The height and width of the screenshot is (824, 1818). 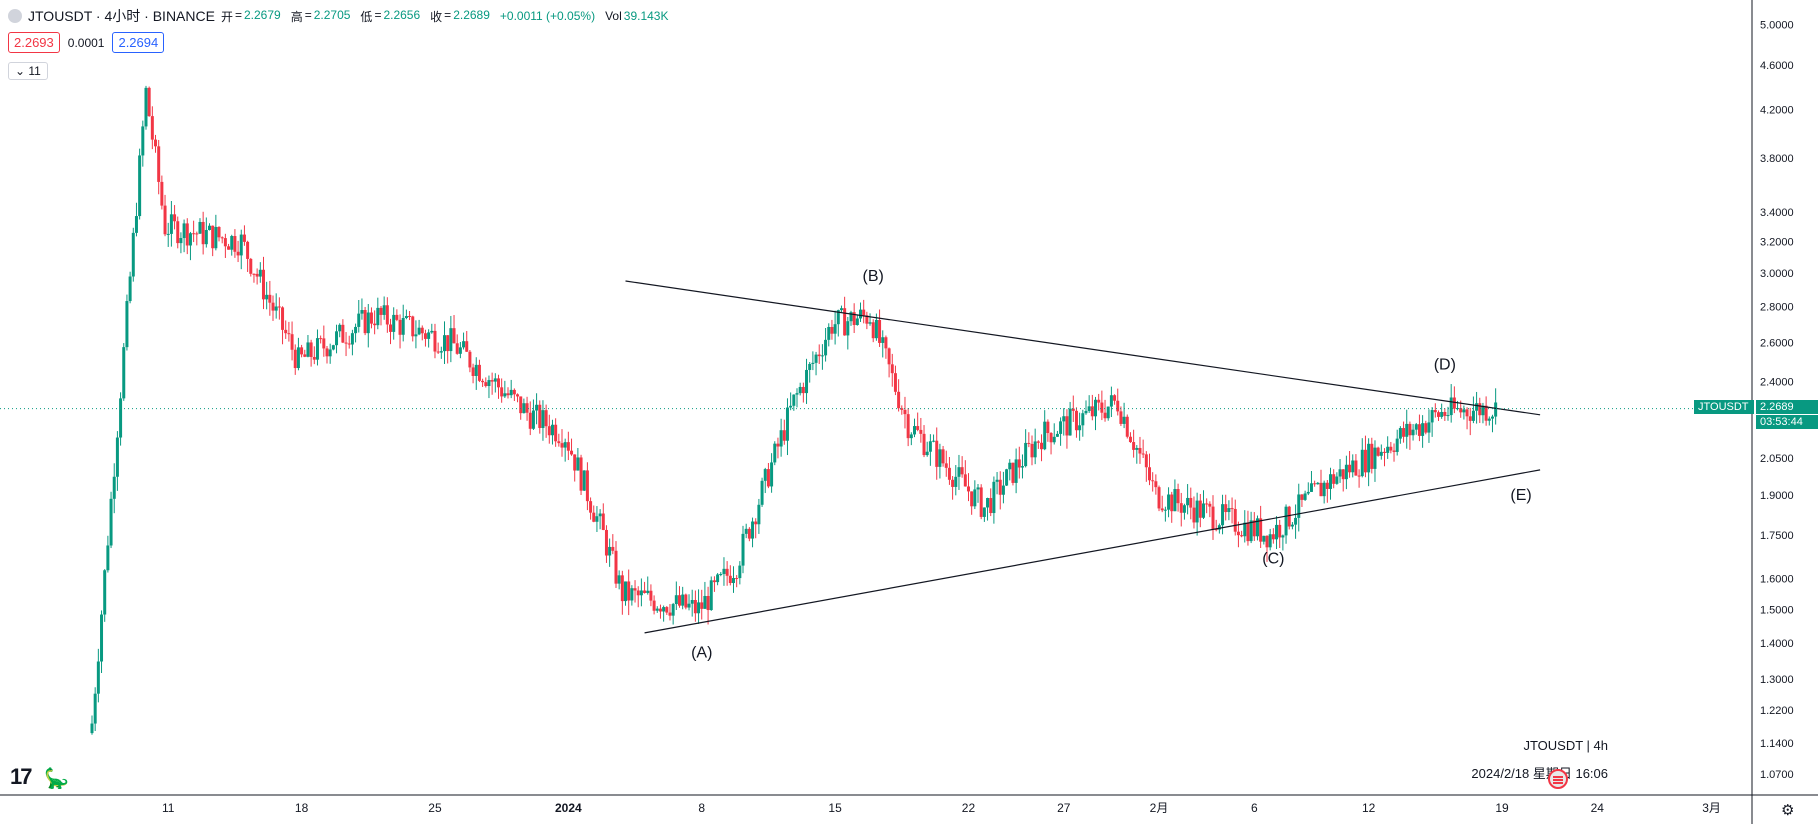 What do you see at coordinates (302, 808) in the screenshot?
I see `x-tick-label: 18` at bounding box center [302, 808].